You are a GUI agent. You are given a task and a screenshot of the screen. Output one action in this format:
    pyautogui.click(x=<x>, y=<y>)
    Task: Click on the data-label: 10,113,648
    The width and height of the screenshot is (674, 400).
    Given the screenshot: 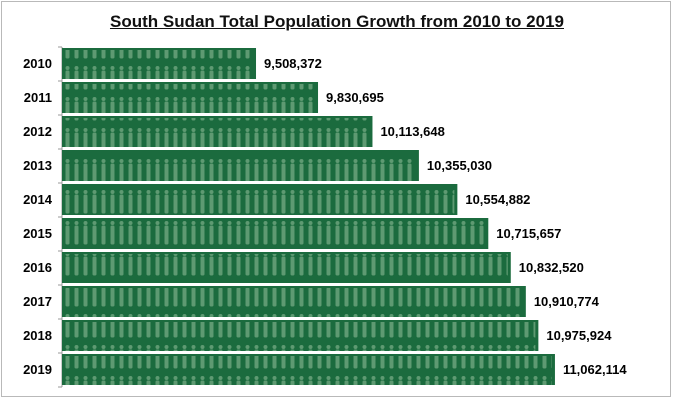 What is the action you would take?
    pyautogui.click(x=412, y=131)
    